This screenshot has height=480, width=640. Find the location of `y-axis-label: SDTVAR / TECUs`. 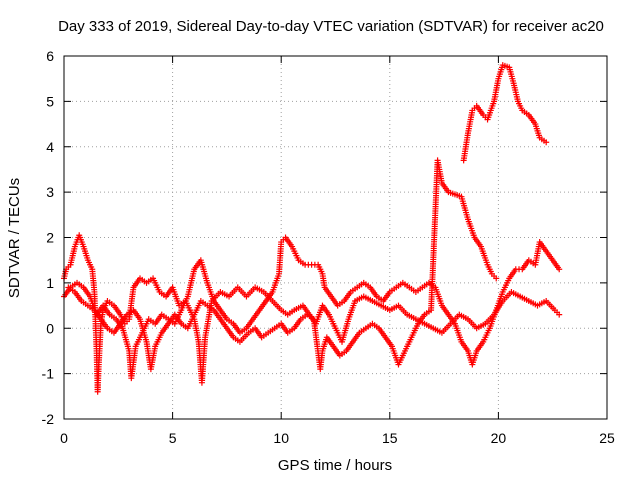

y-axis-label: SDTVAR / TECUs is located at coordinates (14, 238).